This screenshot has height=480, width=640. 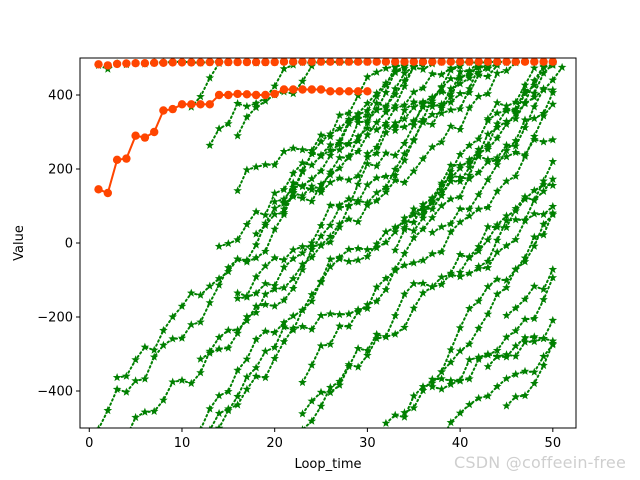 What do you see at coordinates (274, 101) in the screenshot?
I see `trajectory-line` at bounding box center [274, 101].